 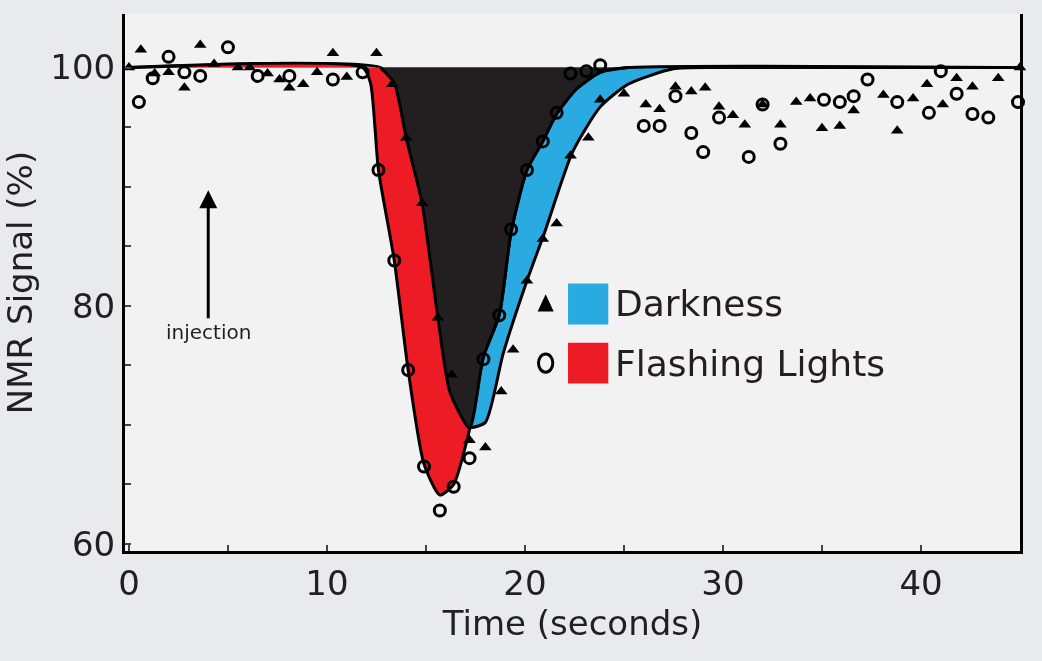 What do you see at coordinates (93, 305) in the screenshot?
I see `y-tick-label: 80` at bounding box center [93, 305].